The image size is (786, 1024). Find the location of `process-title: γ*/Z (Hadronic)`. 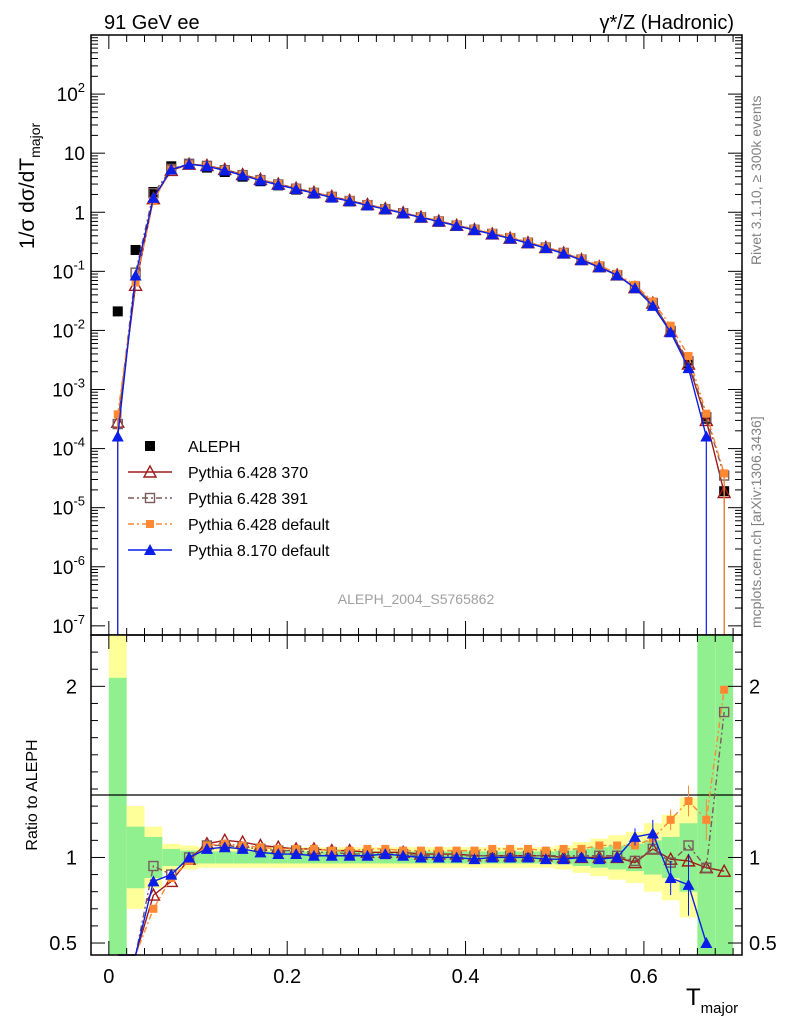

process-title: γ*/Z (Hadronic) is located at coordinates (667, 23).